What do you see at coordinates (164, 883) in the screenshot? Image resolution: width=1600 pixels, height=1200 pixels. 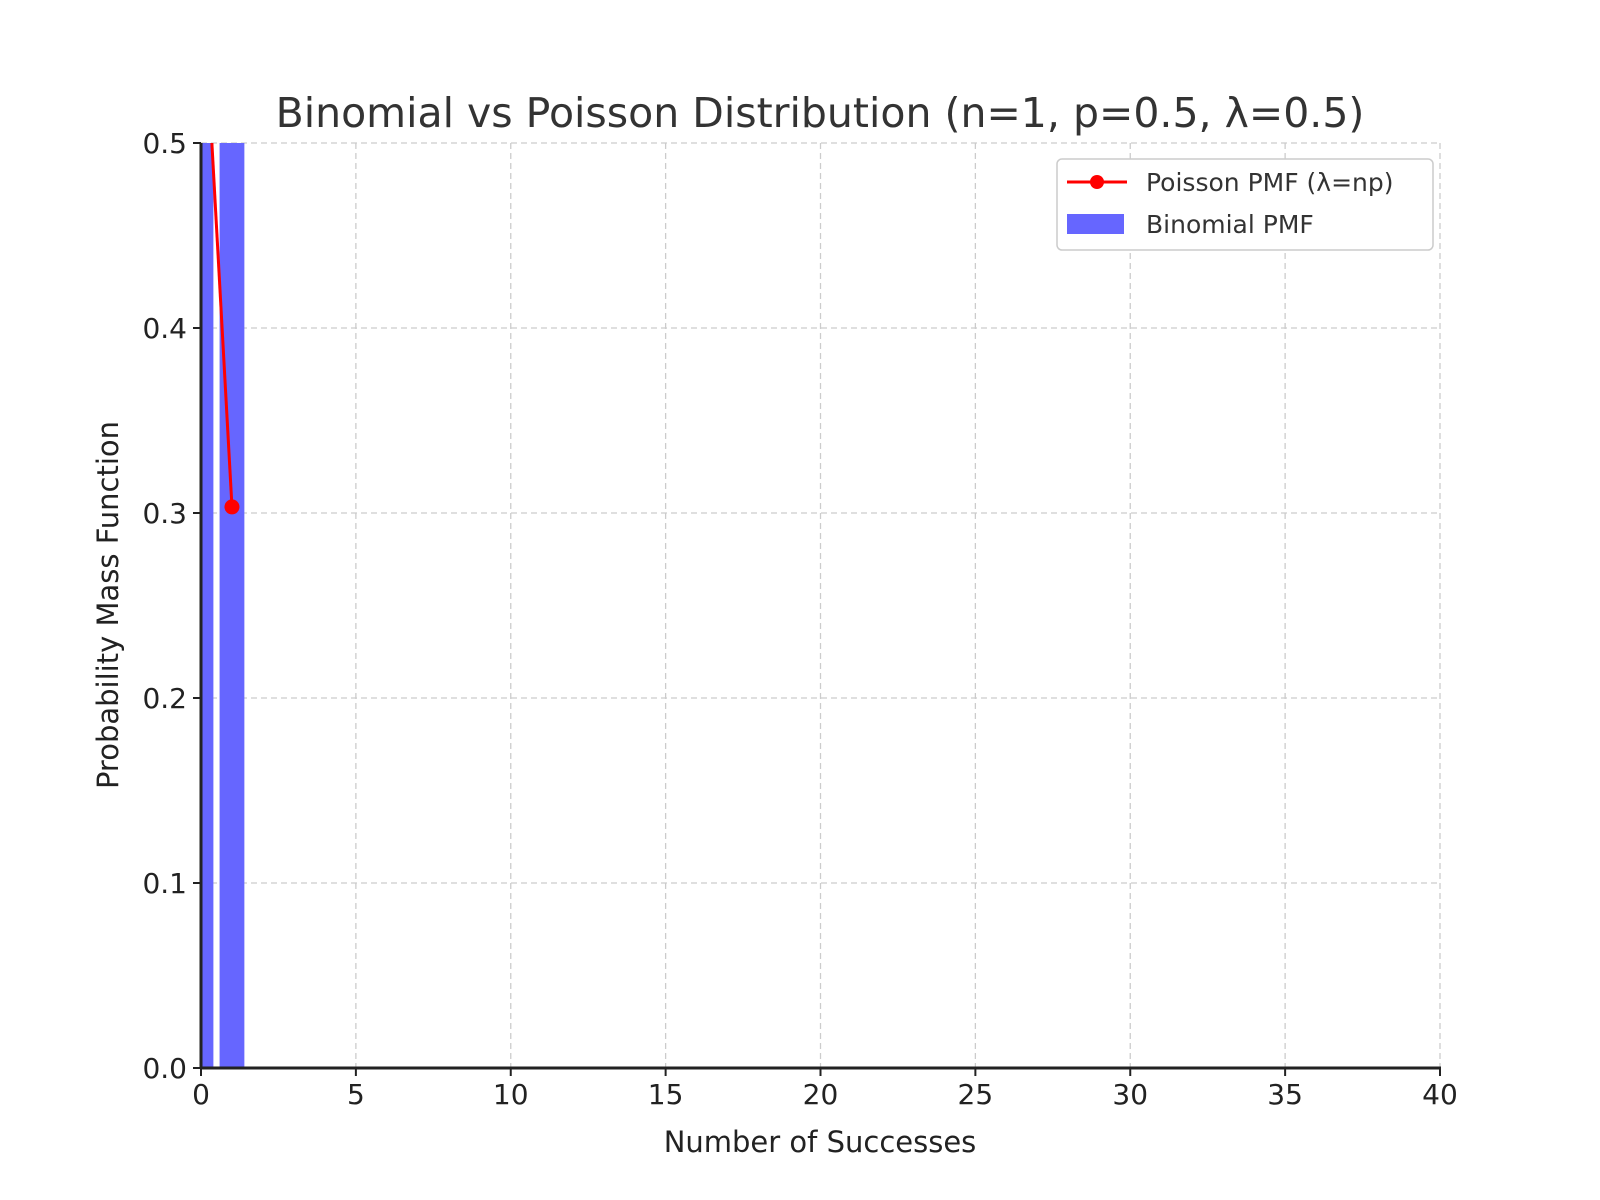 I see `y-tick-label: 0.1` at bounding box center [164, 883].